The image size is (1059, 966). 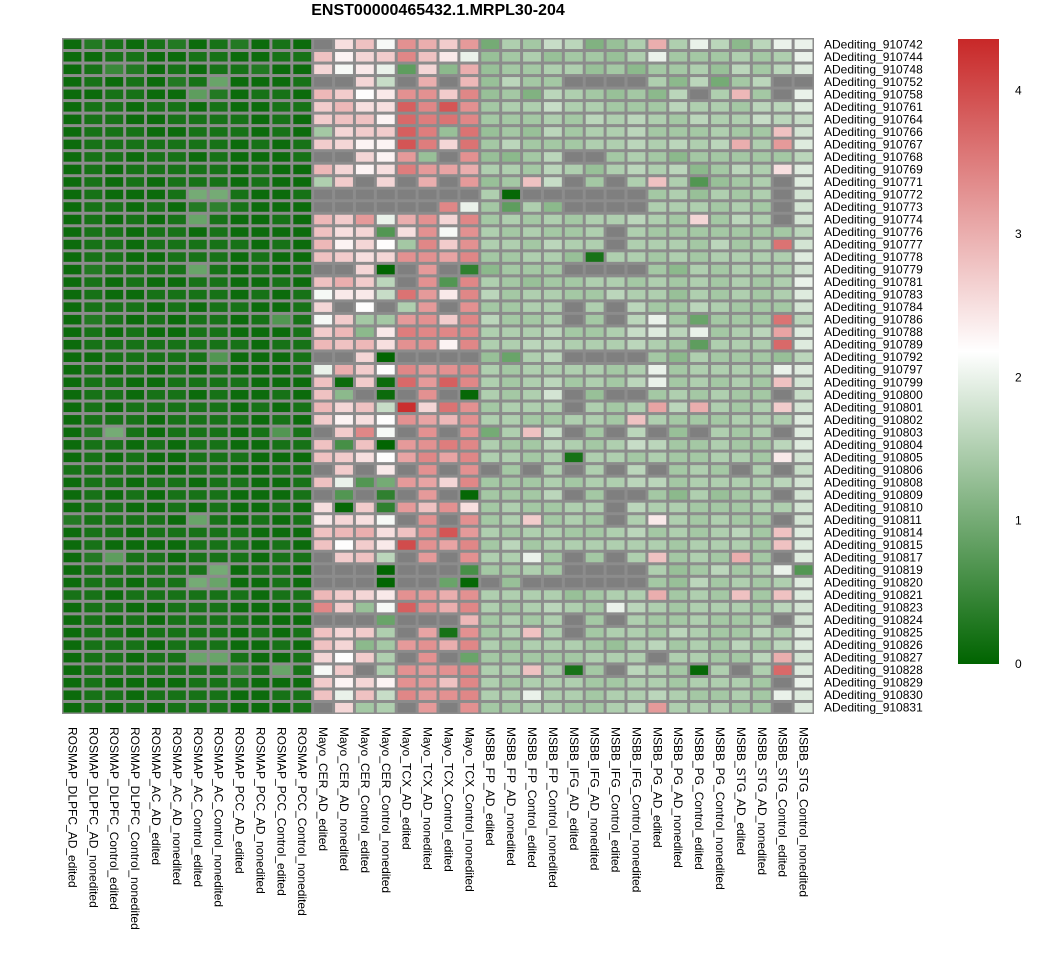 What do you see at coordinates (1018, 91) in the screenshot?
I see `legend-tick-label: 4` at bounding box center [1018, 91].